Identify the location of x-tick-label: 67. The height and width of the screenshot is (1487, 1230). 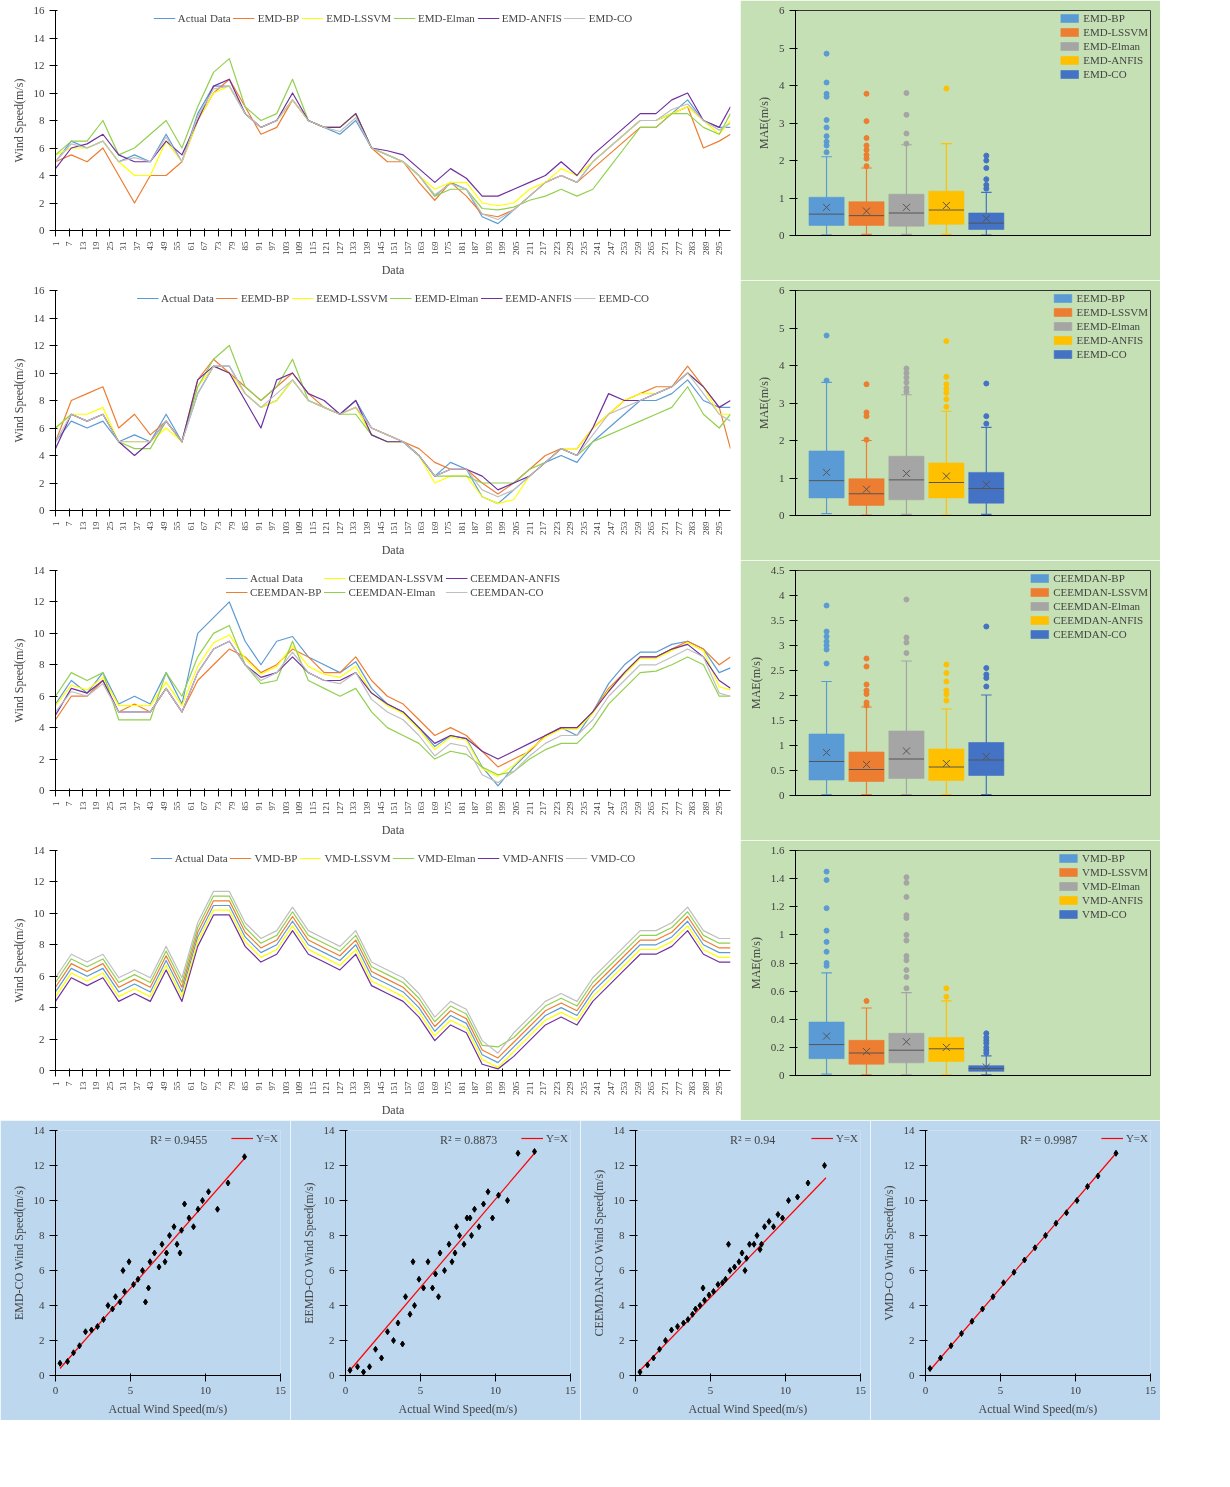
(204, 1086).